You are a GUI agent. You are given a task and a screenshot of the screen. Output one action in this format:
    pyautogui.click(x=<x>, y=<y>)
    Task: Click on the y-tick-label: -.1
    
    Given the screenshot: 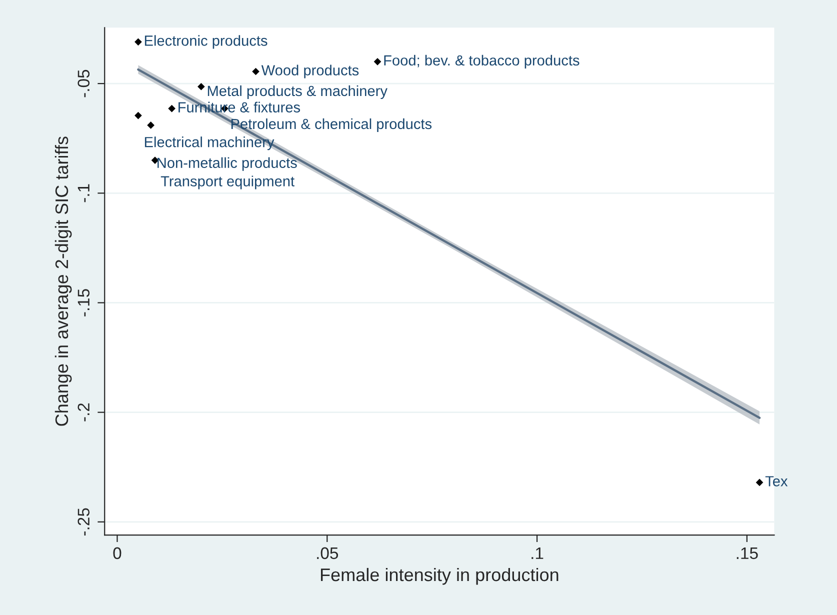 What is the action you would take?
    pyautogui.click(x=84, y=193)
    